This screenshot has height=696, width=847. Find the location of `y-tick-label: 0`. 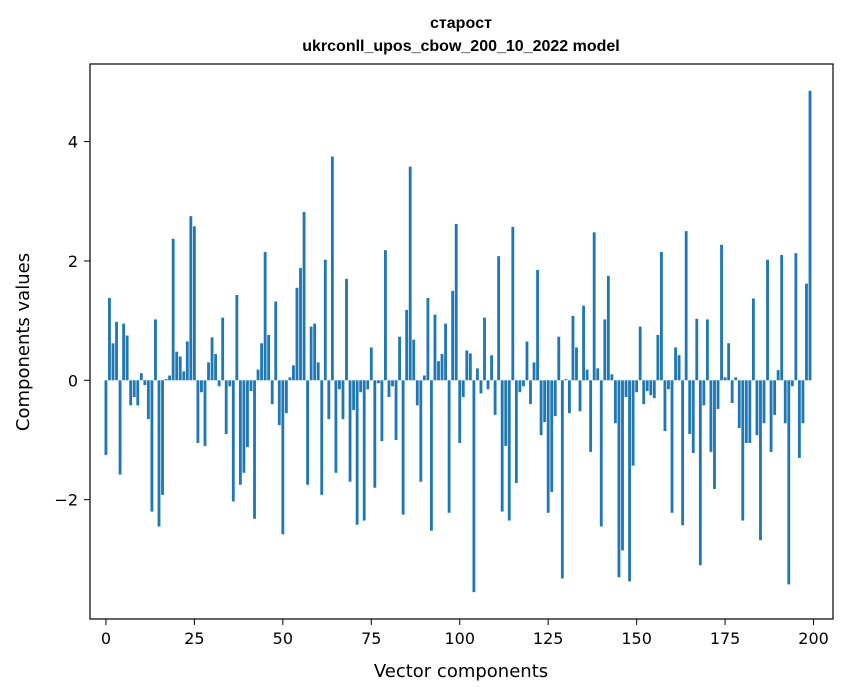

y-tick-label: 0 is located at coordinates (73, 380).